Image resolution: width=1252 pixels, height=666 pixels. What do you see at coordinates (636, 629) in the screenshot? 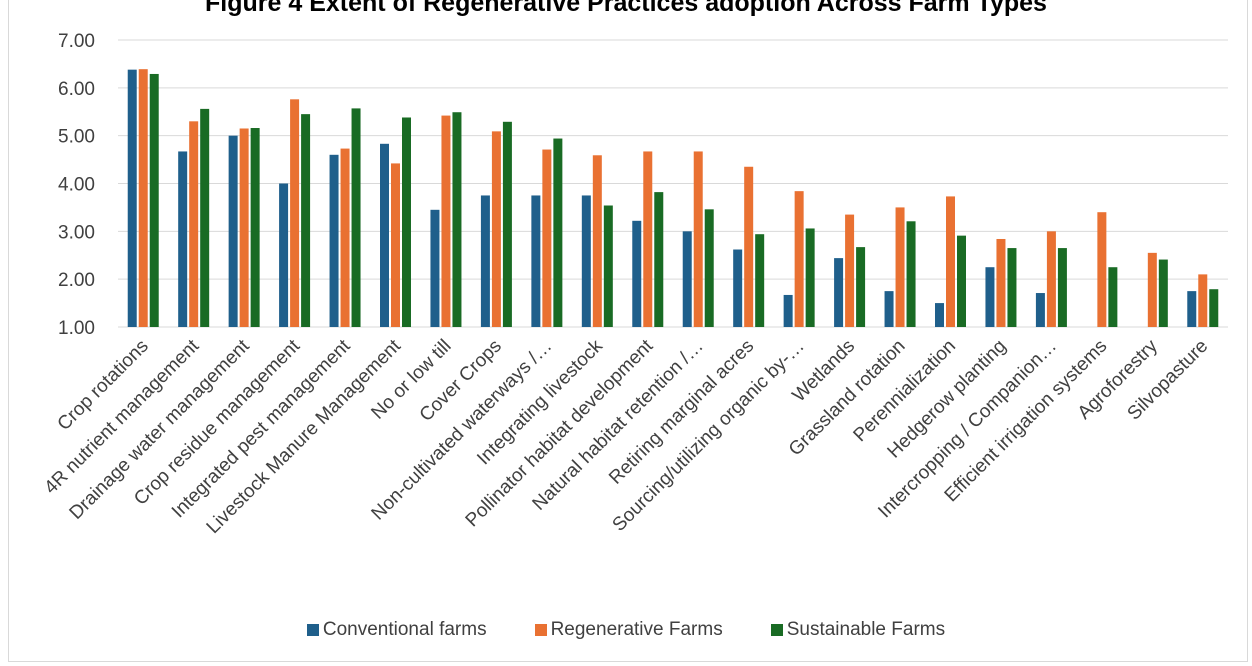
I see `legend-label: Regenerative Farms` at bounding box center [636, 629].